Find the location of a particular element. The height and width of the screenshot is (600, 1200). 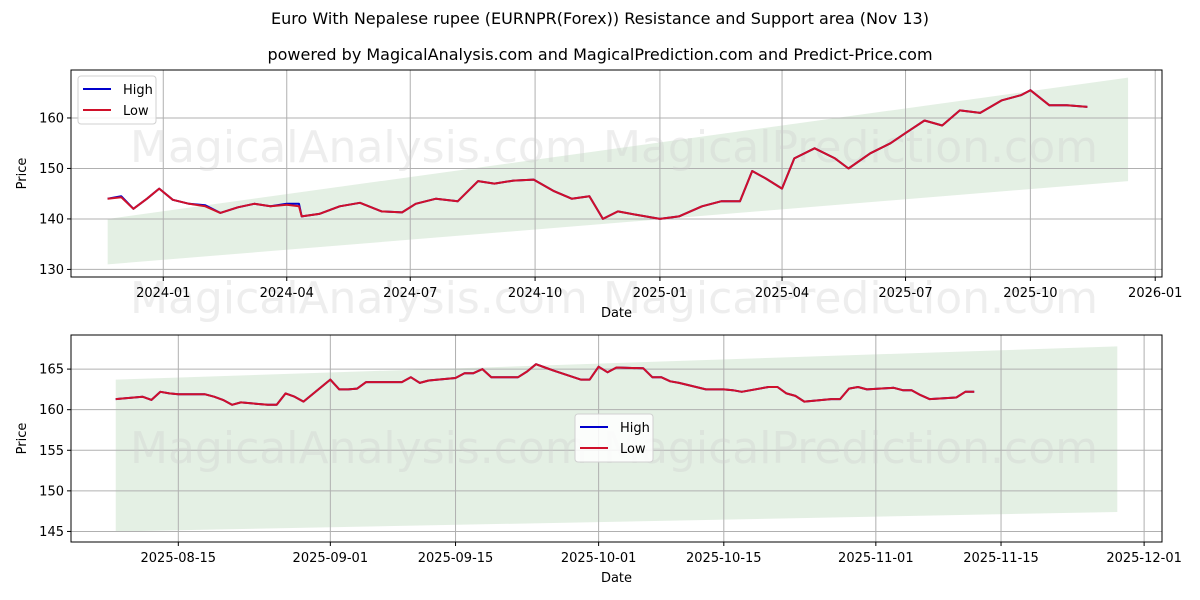

x-tick-label: 2025-01 is located at coordinates (660, 293).